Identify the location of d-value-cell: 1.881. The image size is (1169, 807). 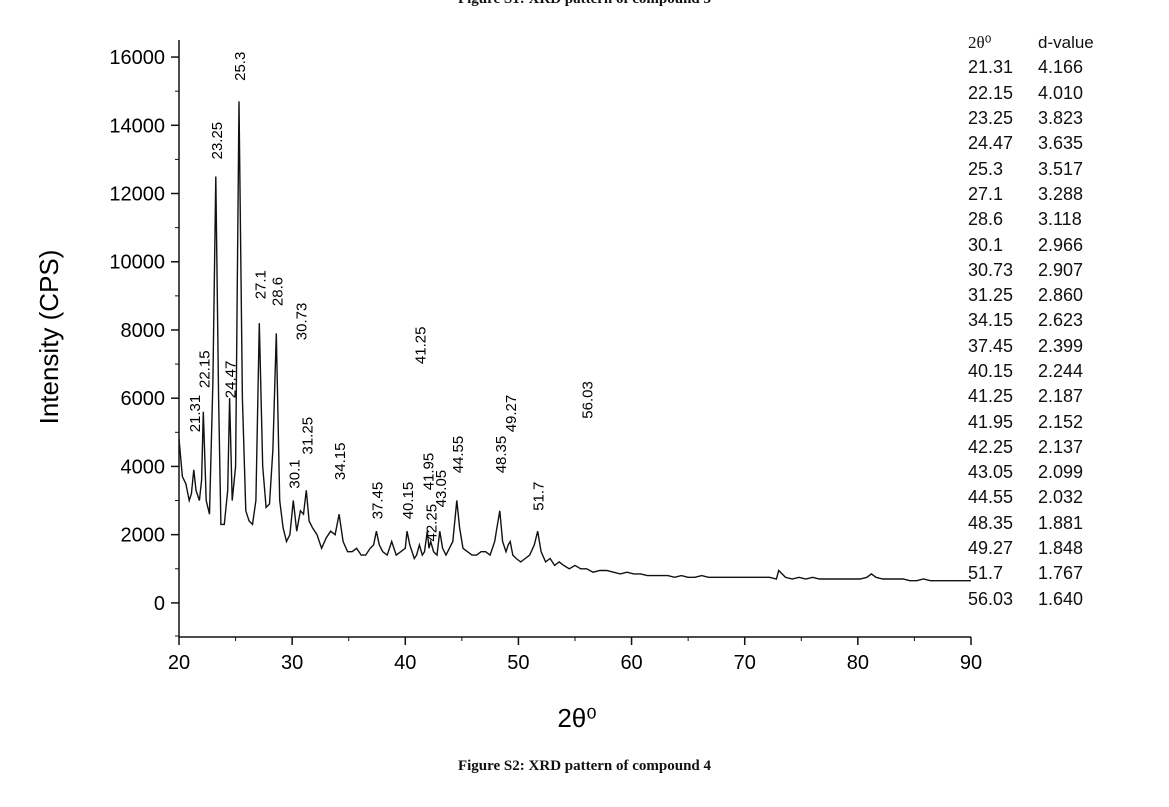
(1061, 522).